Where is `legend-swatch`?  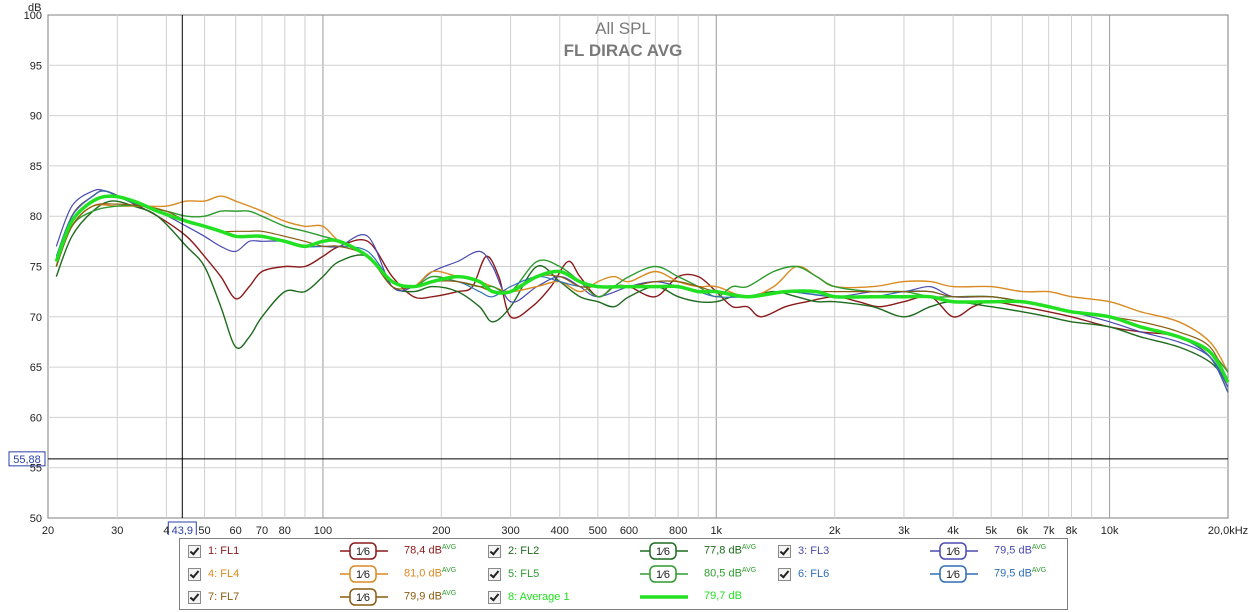 legend-swatch is located at coordinates (664, 597).